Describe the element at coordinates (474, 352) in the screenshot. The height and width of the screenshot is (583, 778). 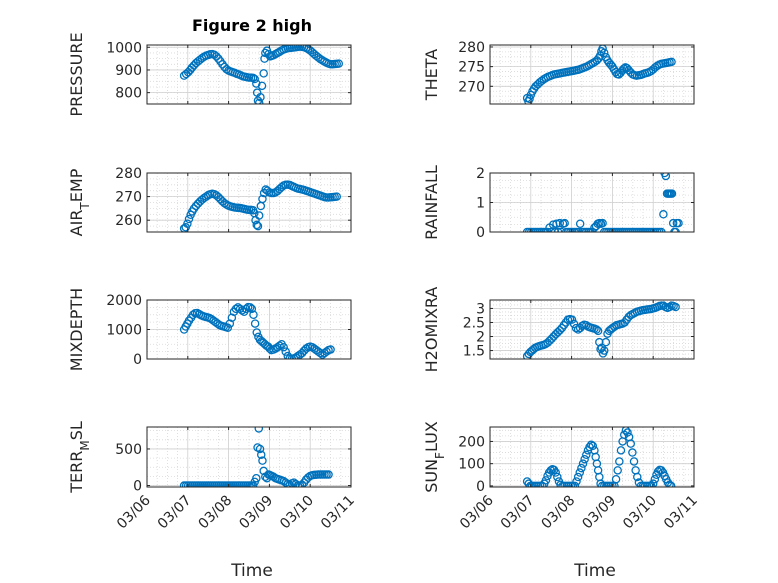
I see `y-tick-label: 1.5` at that location.